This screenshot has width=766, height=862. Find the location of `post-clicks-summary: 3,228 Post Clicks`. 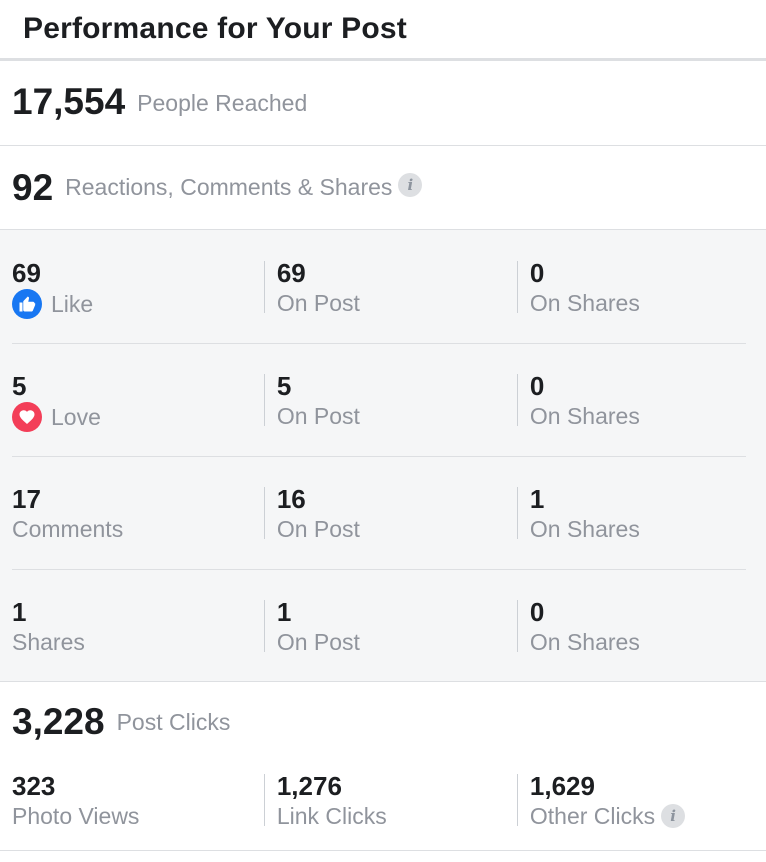

post-clicks-summary: 3,228 Post Clicks is located at coordinates (383, 722).